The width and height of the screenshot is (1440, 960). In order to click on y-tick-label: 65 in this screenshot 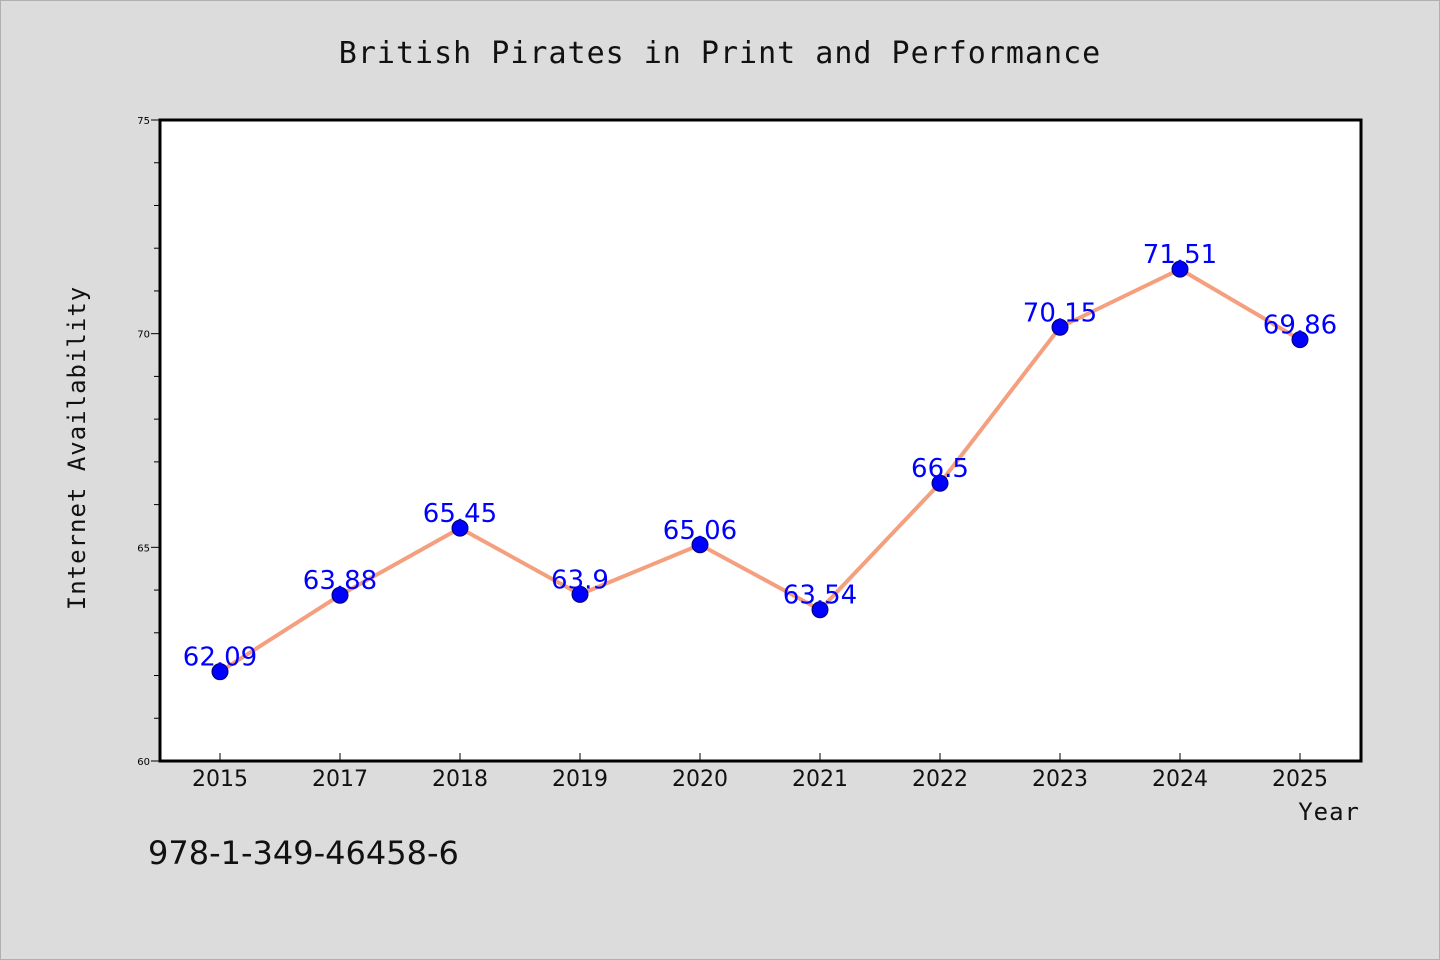, I will do `click(143, 548)`.